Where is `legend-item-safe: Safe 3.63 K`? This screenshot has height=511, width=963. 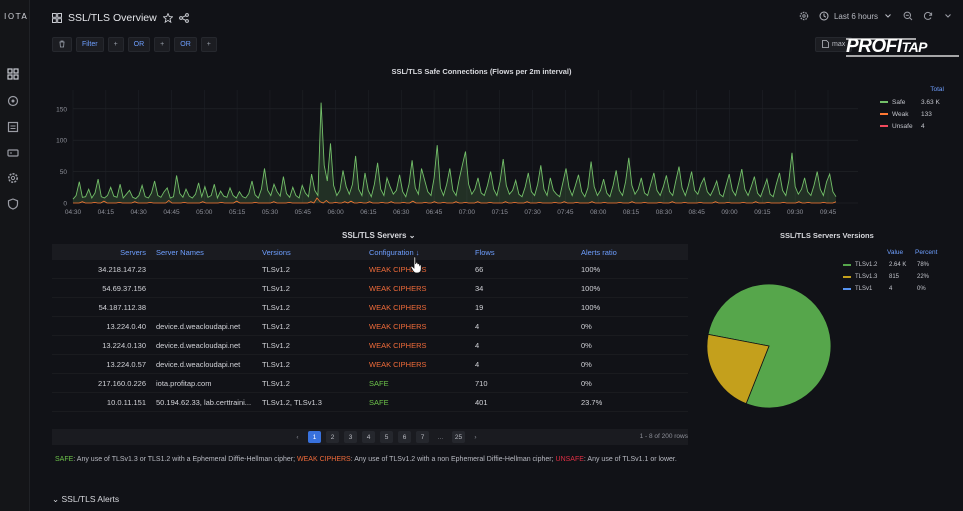 legend-item-safe: Safe 3.63 K is located at coordinates (915, 102).